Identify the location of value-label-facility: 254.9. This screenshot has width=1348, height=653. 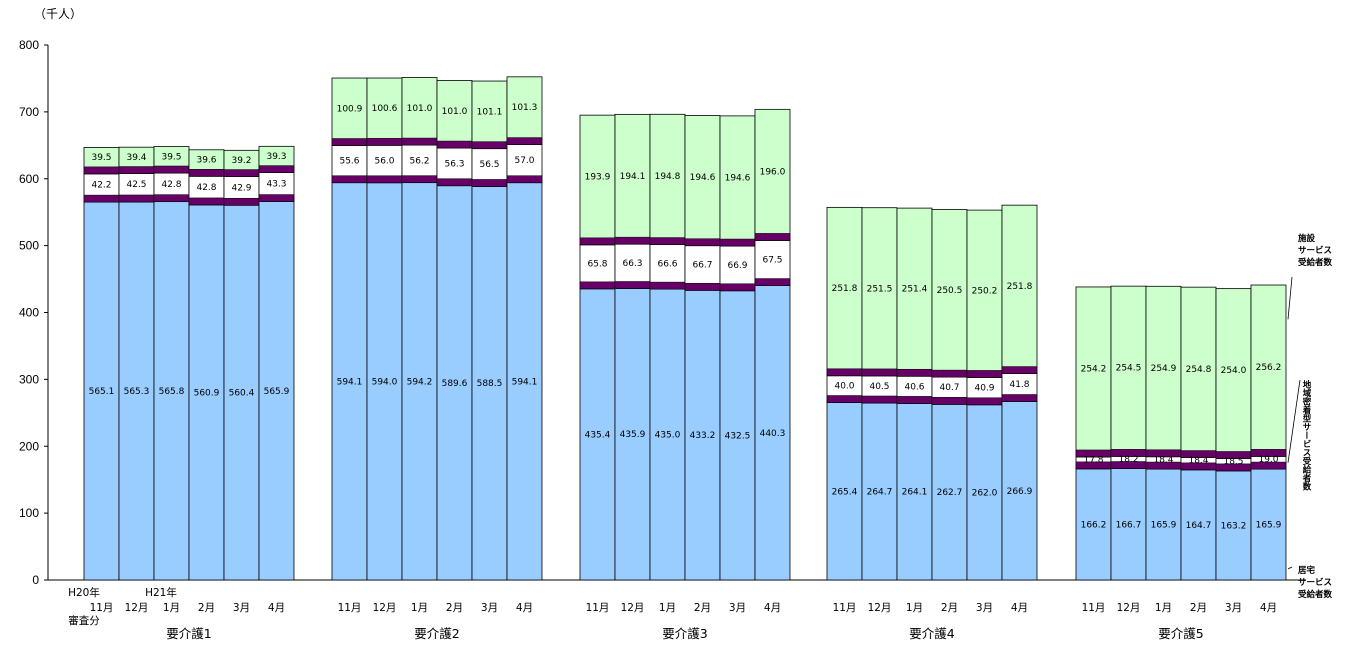
(1164, 369).